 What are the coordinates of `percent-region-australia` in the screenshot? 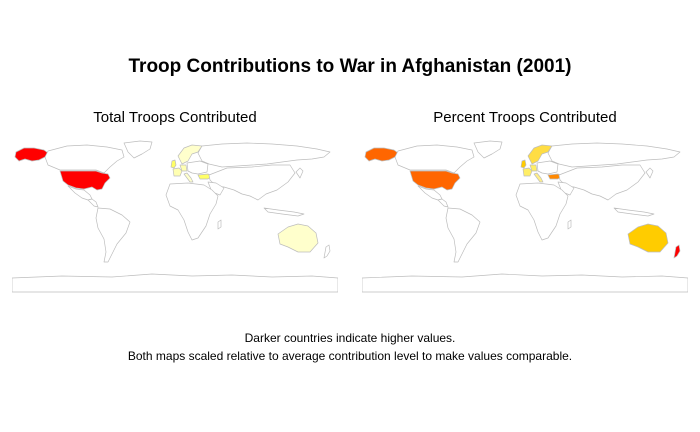 It's located at (648, 238).